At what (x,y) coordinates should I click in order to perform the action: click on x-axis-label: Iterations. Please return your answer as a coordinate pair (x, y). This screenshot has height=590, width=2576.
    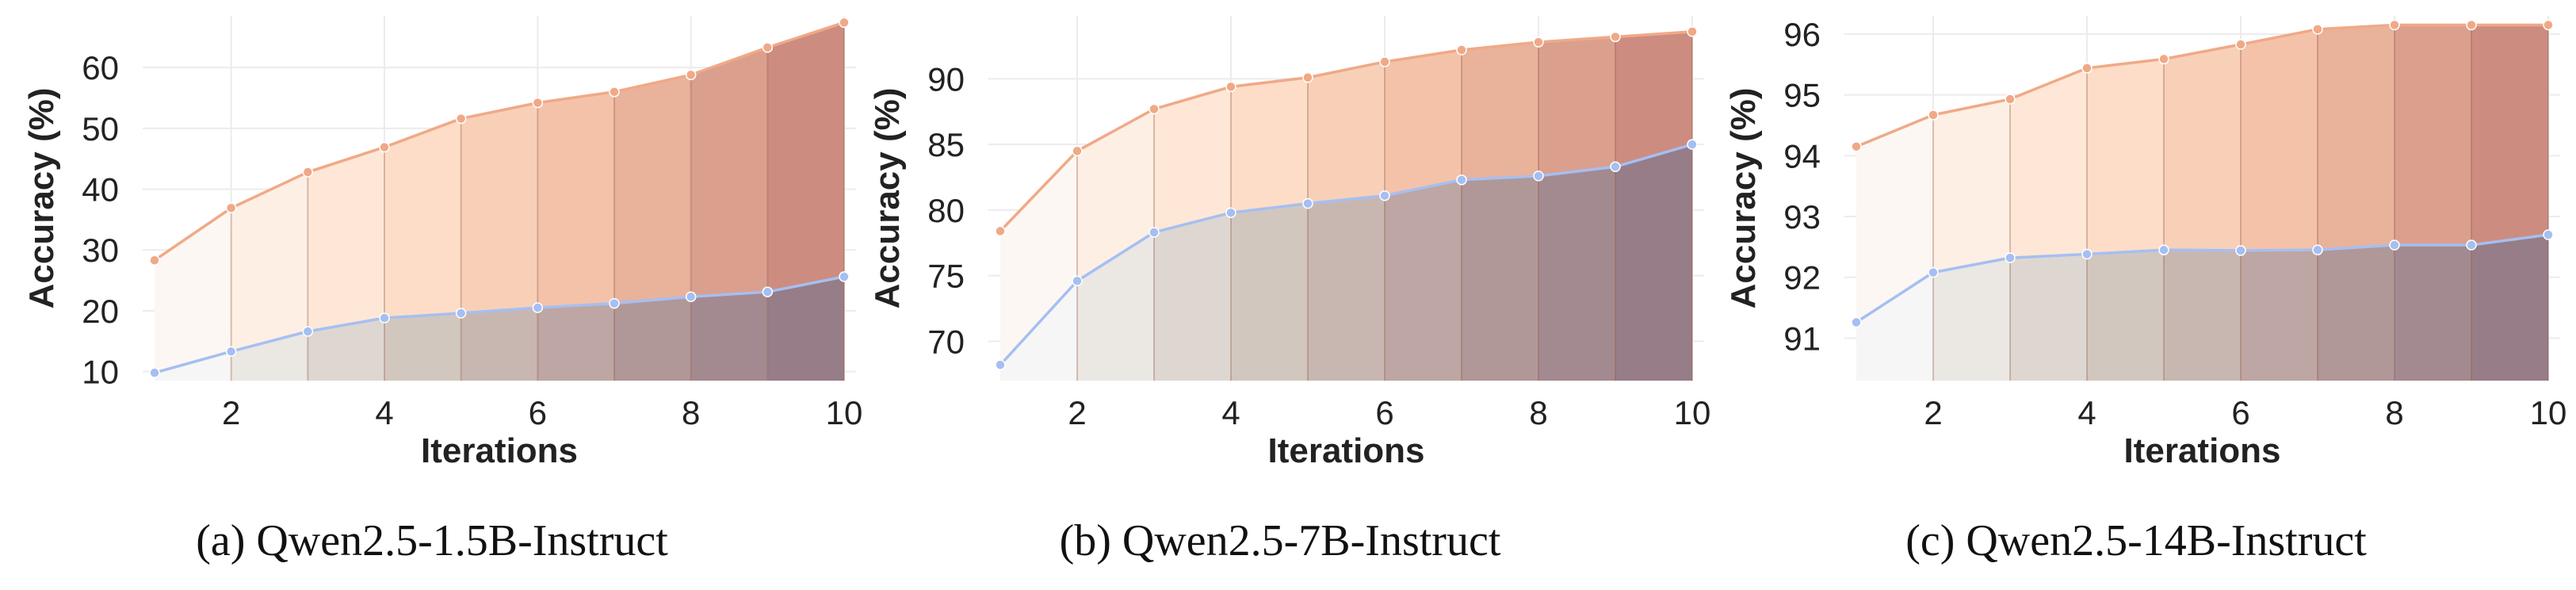
    Looking at the image, I should click on (499, 450).